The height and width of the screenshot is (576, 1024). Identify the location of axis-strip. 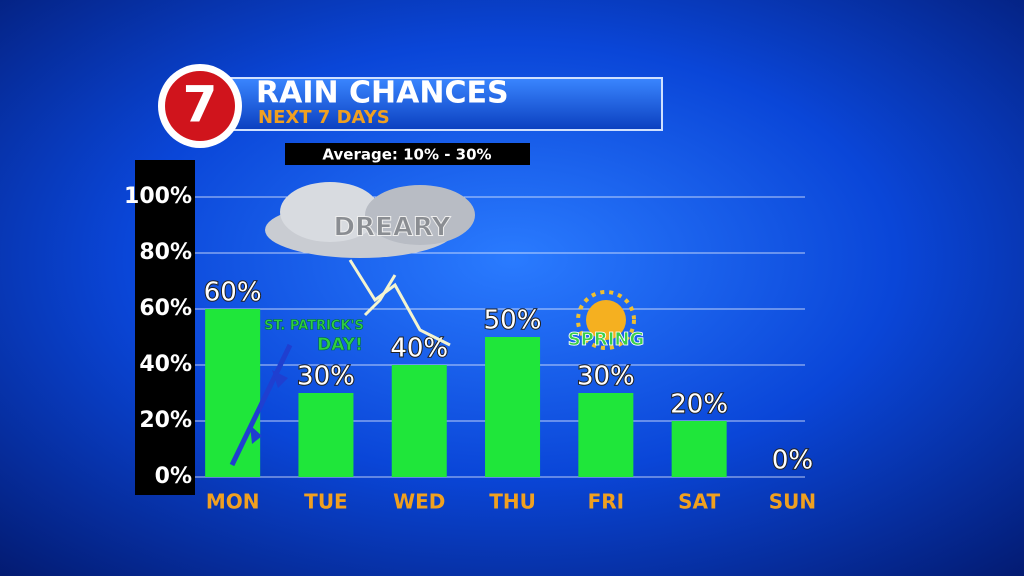
(165, 327).